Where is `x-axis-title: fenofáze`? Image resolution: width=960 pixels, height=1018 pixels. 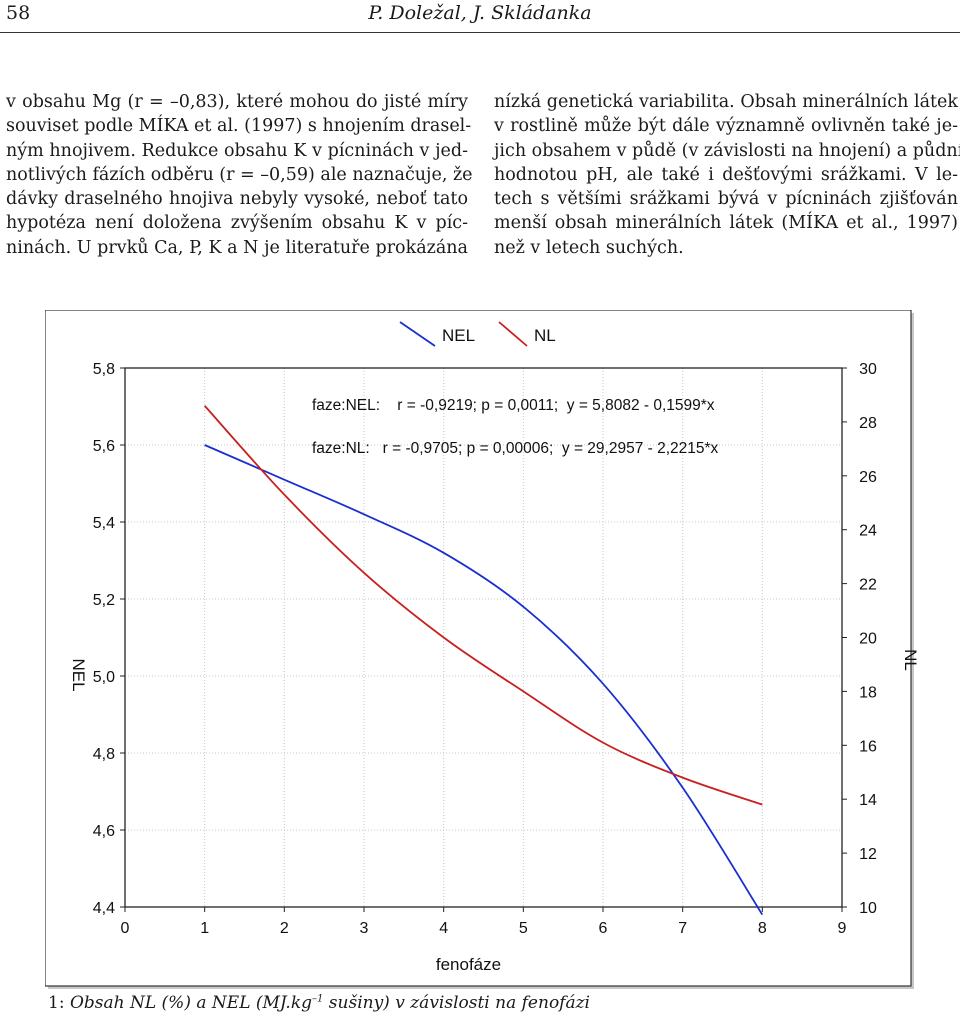
x-axis-title: fenofáze is located at coordinates (468, 964).